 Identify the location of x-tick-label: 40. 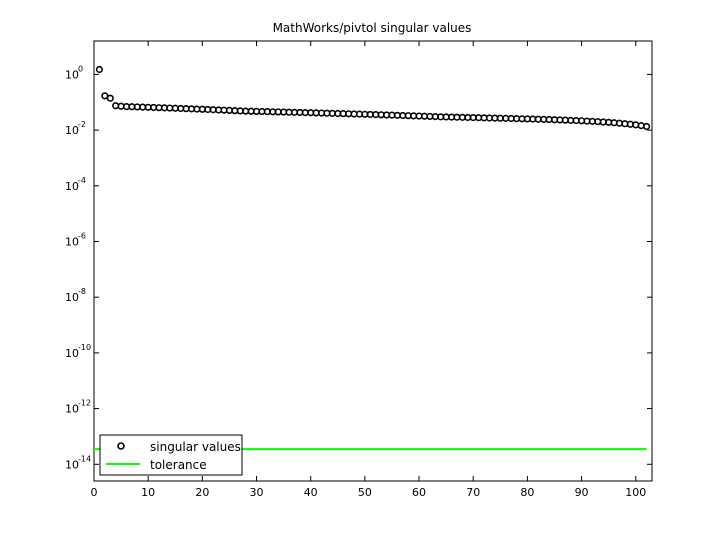
(311, 492).